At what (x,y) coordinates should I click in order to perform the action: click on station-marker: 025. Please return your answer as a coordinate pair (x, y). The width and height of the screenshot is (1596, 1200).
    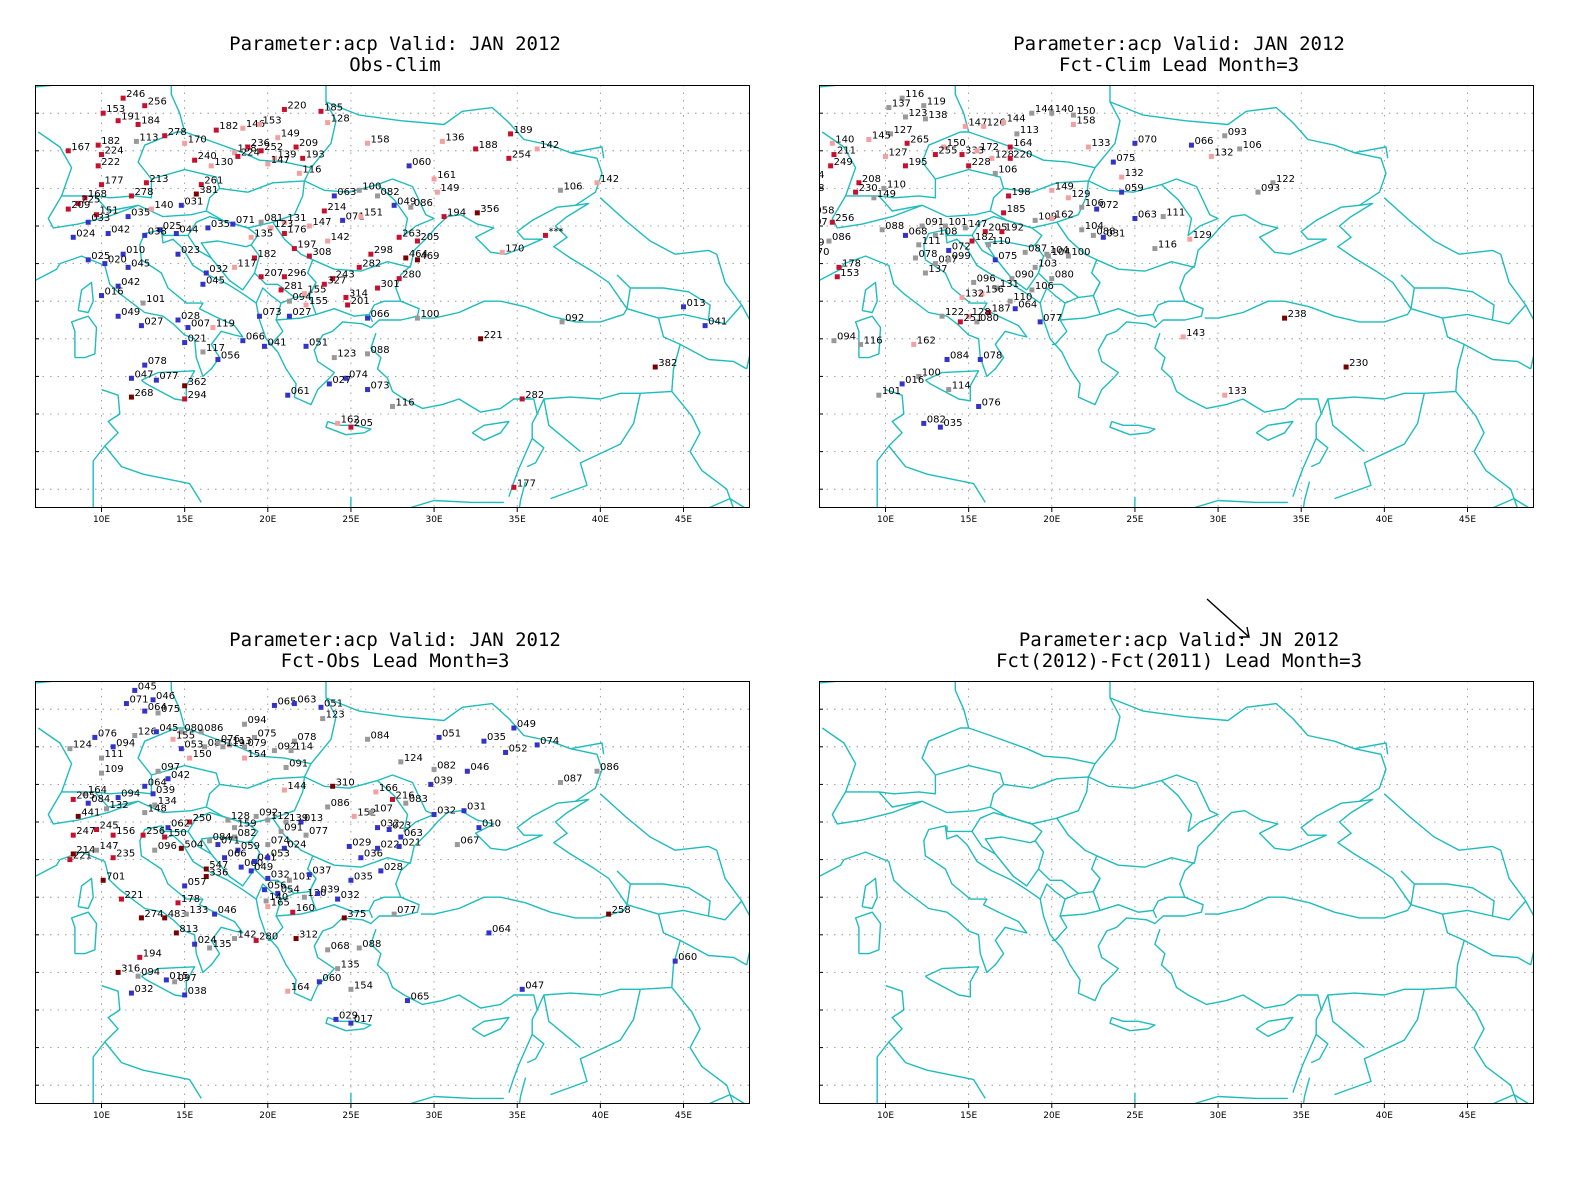
    Looking at the image, I should click on (97, 257).